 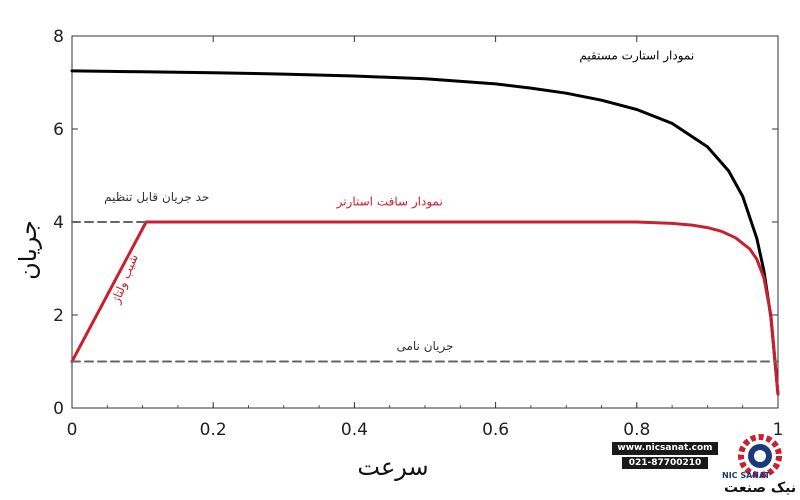 What do you see at coordinates (213, 430) in the screenshot?
I see `x-tick-label: 0.2` at bounding box center [213, 430].